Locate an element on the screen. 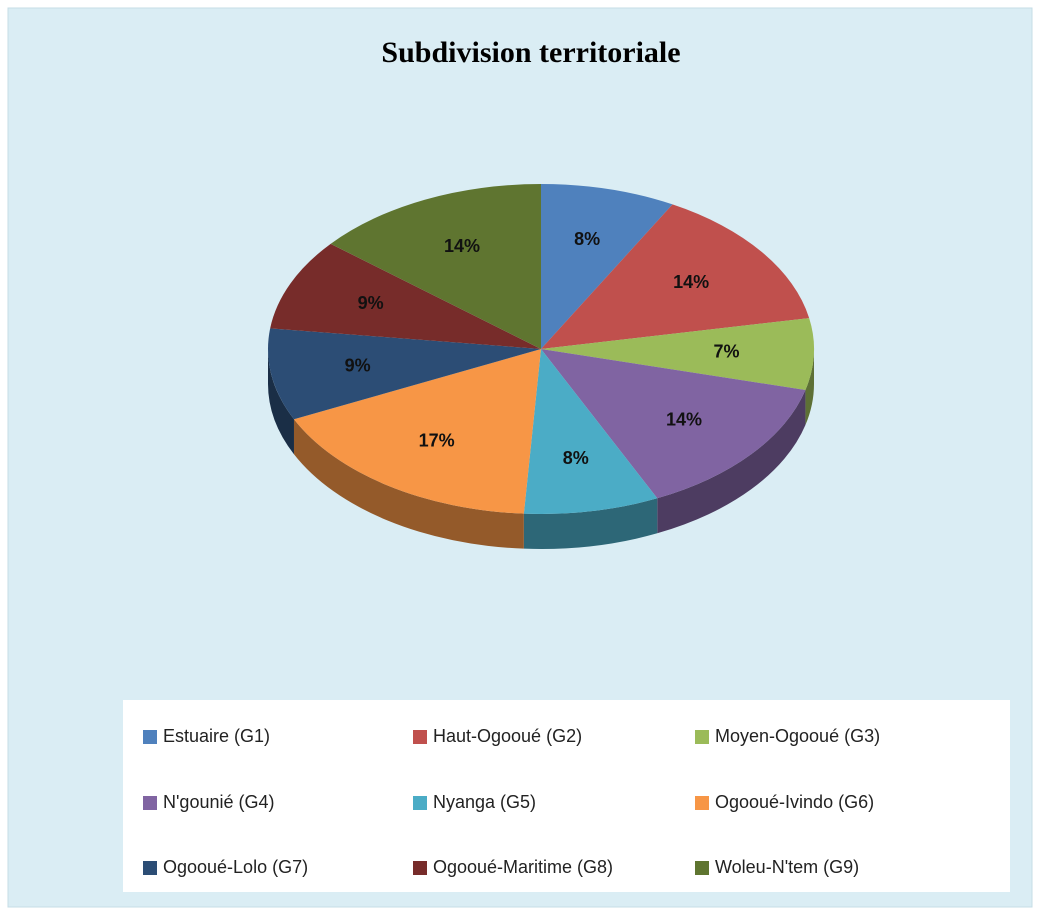  data-label: 17% is located at coordinates (437, 441).